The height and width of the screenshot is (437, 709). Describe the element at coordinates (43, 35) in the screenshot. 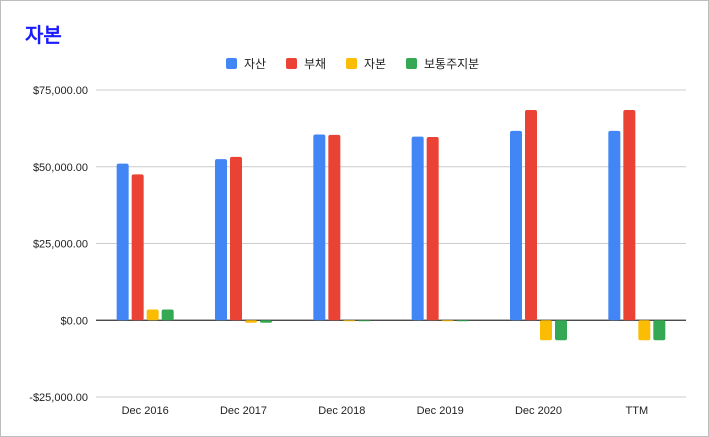

I see `chart-title: 자본` at that location.